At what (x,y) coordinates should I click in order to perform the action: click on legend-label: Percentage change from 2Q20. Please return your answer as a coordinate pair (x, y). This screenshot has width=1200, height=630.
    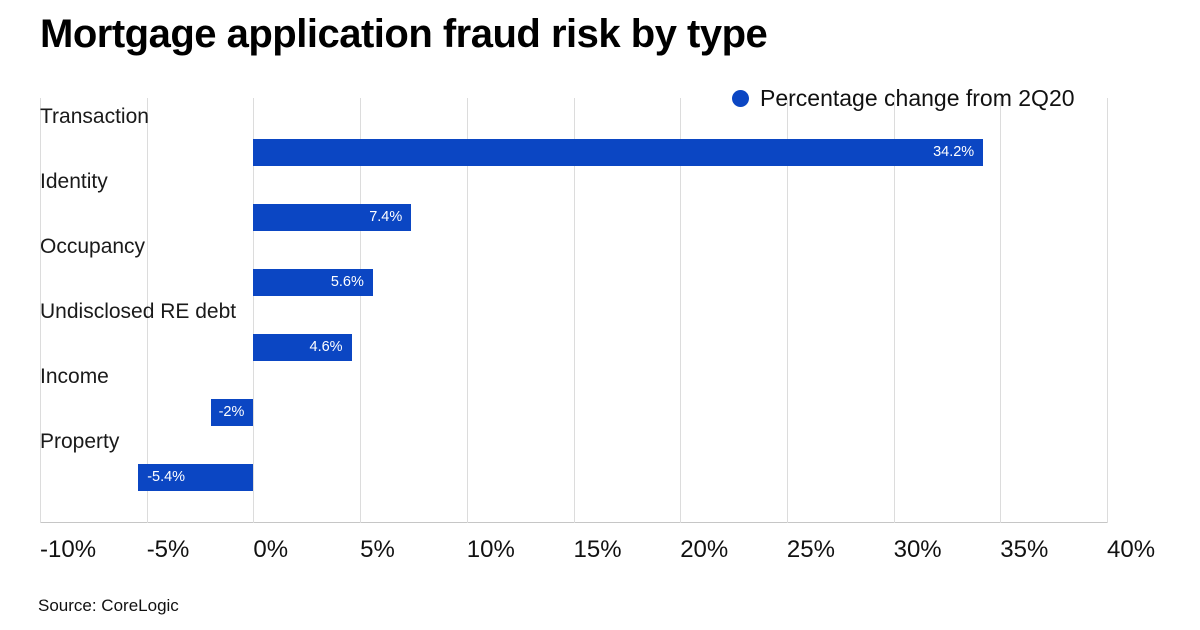
    Looking at the image, I should click on (917, 97).